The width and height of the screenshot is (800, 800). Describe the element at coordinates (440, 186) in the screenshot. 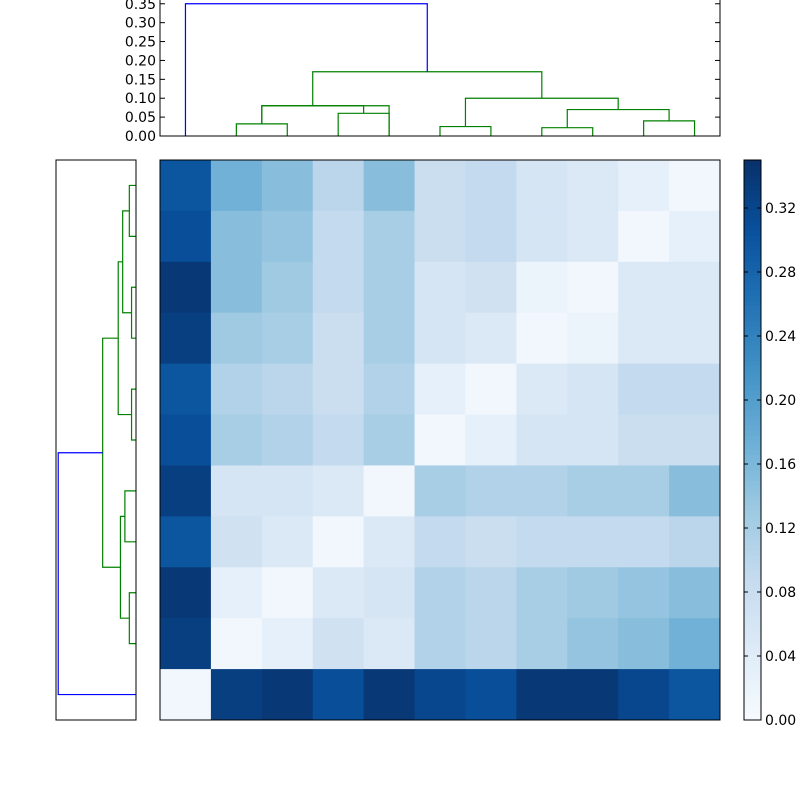

I see `heatmap-cell-r0-c5` at that location.